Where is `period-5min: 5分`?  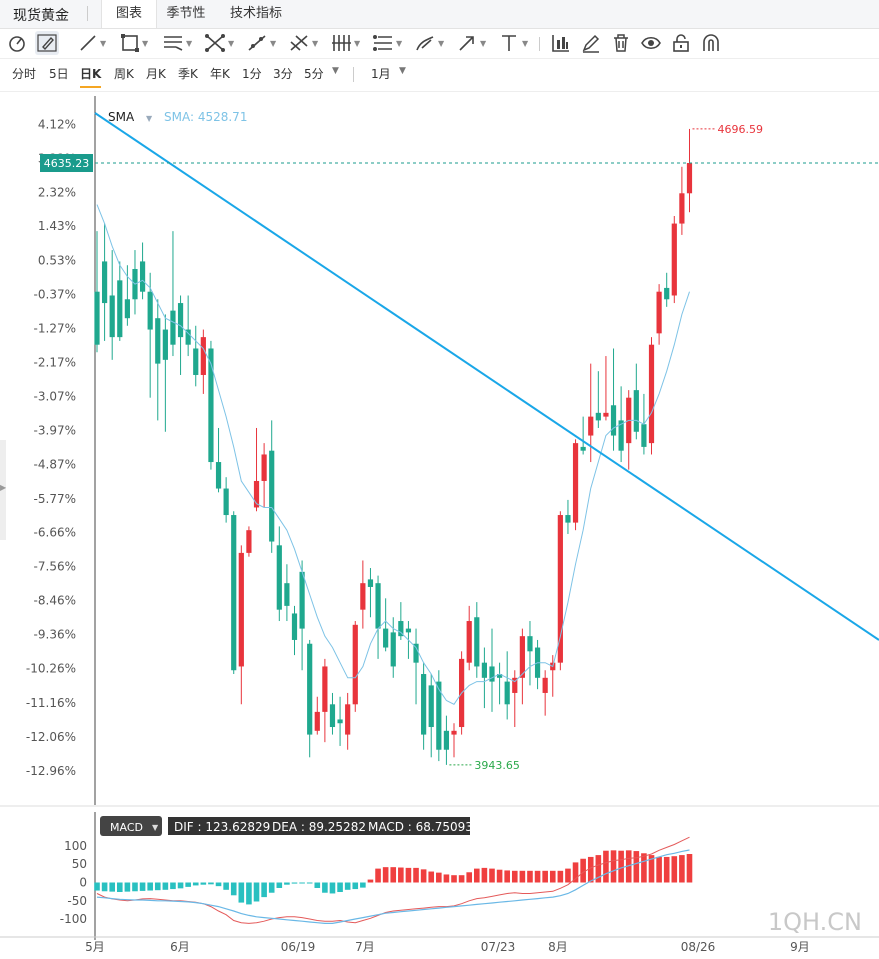 period-5min: 5分 is located at coordinates (314, 74).